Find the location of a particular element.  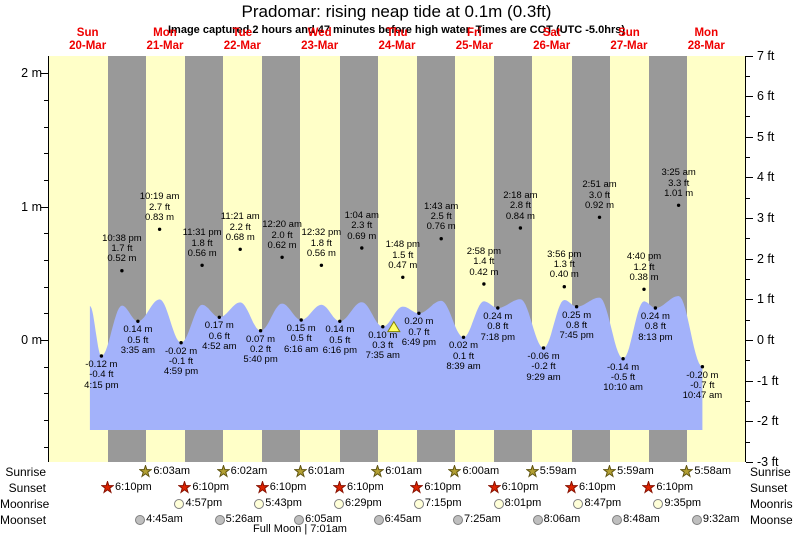

y-axis-right-label: -3 ft is located at coordinates (768, 461).